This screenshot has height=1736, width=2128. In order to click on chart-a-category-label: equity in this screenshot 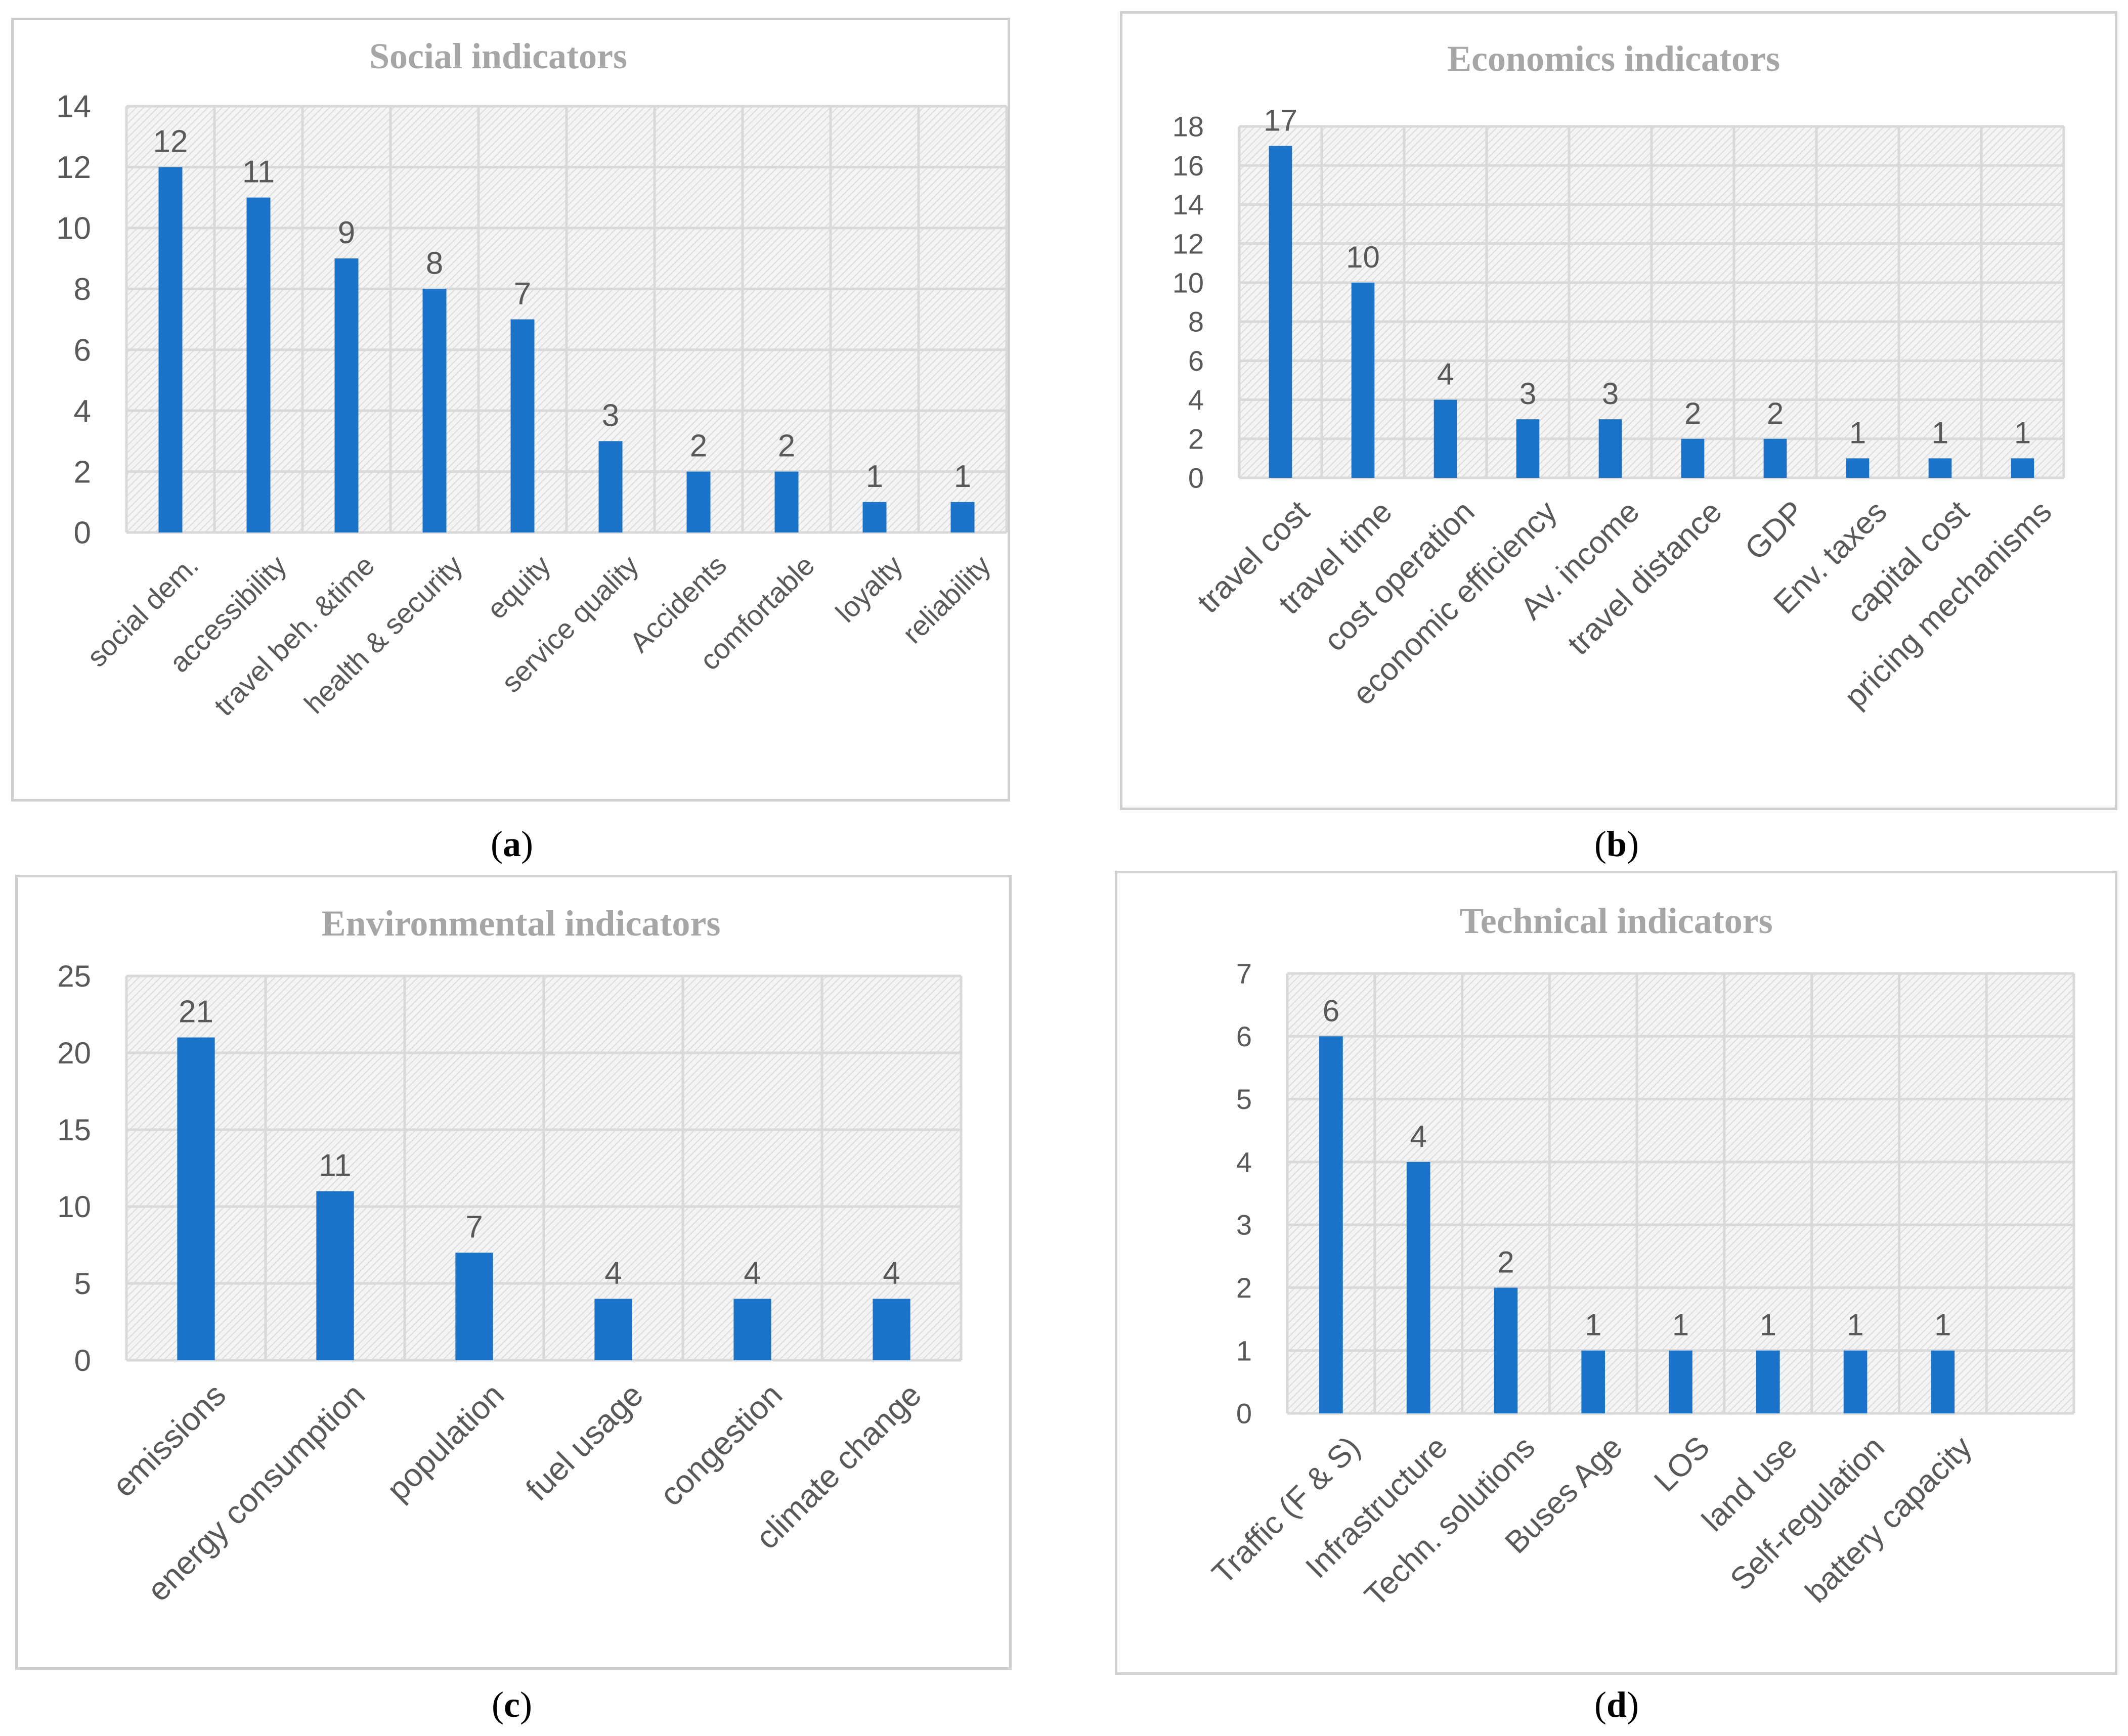, I will do `click(518, 587)`.